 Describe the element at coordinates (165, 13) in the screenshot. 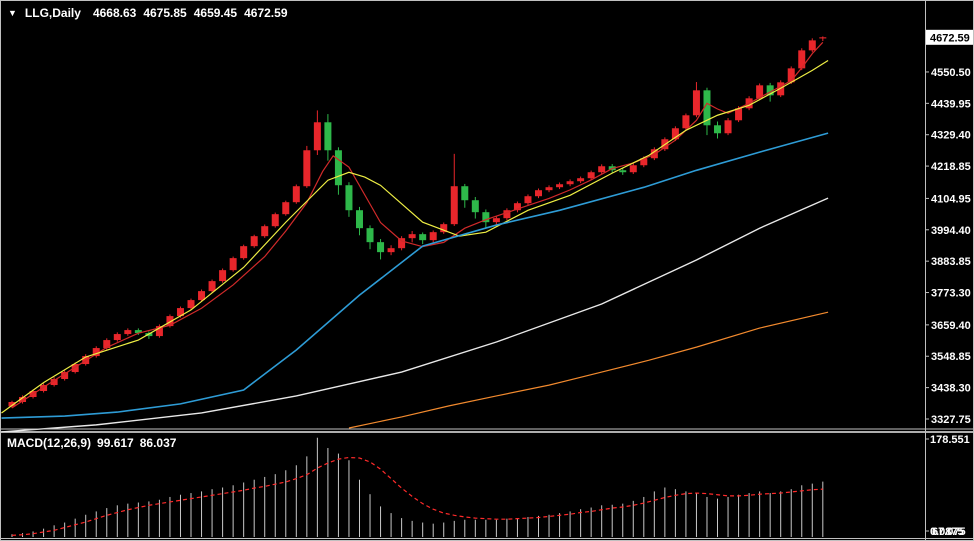

I see `ohlc-high: 4675.85` at that location.